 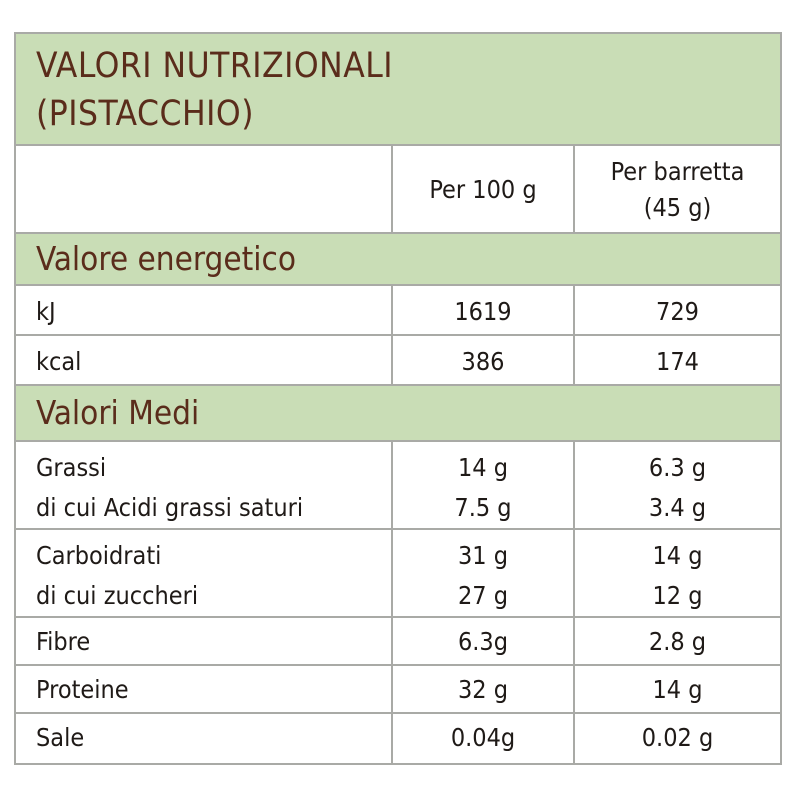 I want to click on header-per-100g-label: Per 100 g, so click(x=483, y=189).